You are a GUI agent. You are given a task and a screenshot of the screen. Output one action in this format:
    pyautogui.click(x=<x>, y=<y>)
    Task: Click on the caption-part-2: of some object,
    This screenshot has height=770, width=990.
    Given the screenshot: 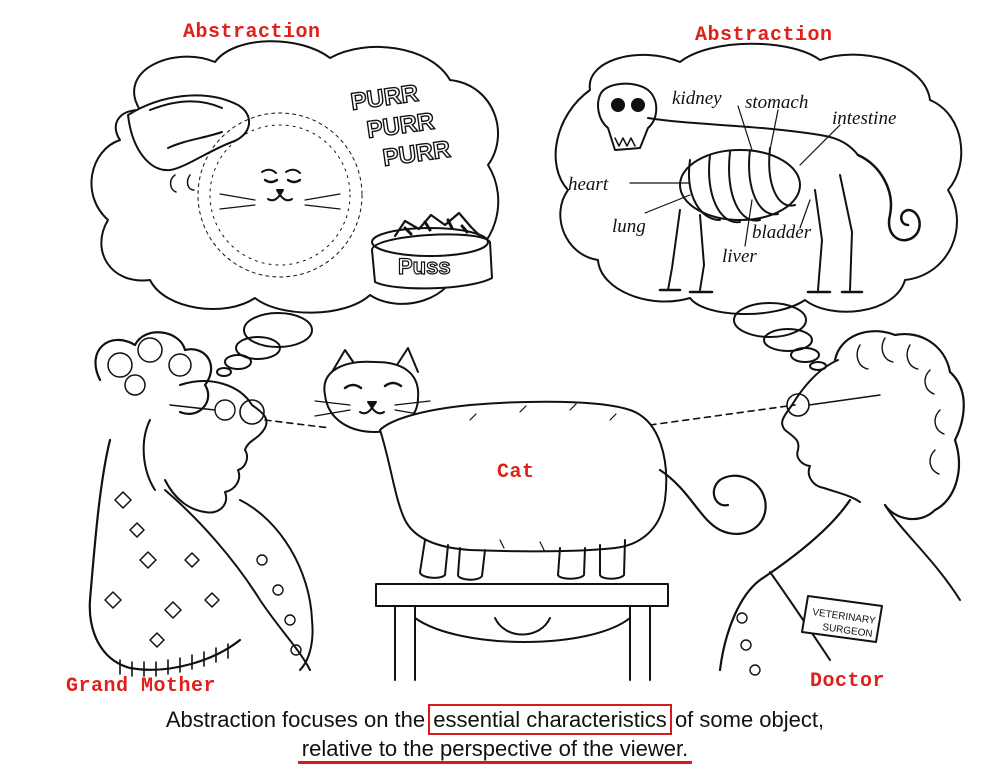 What is the action you would take?
    pyautogui.click(x=749, y=719)
    